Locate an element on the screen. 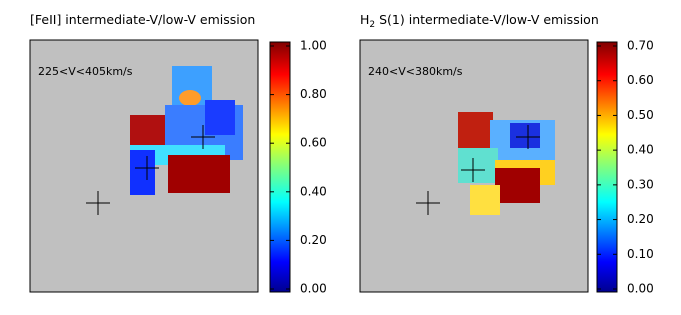 Image resolution: width=681 pixels, height=315 pixels. tick-label: 0.10 is located at coordinates (640, 254).